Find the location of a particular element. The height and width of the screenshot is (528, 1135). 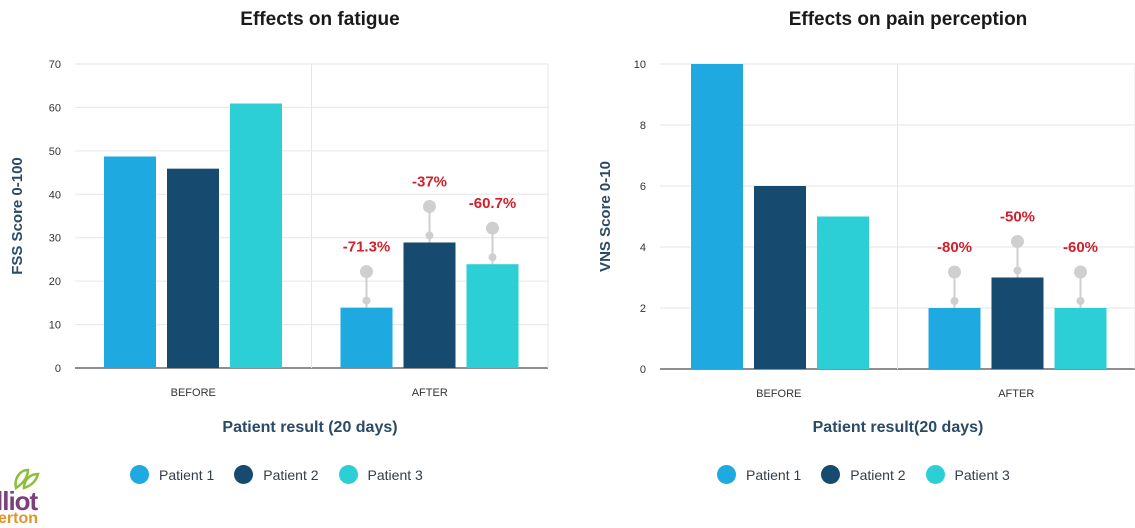

y-tick-label: 6 is located at coordinates (643, 187).